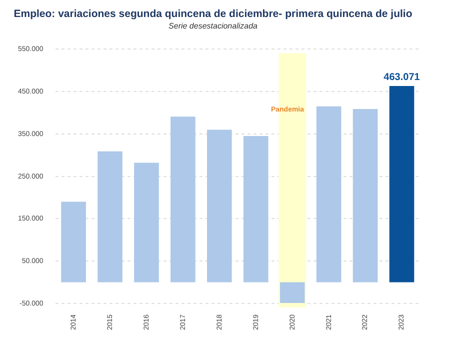 The width and height of the screenshot is (450, 337). I want to click on chart-title: Empleo: variaciones segunda quincena de diciembre- primera quincena de julio, so click(213, 14).